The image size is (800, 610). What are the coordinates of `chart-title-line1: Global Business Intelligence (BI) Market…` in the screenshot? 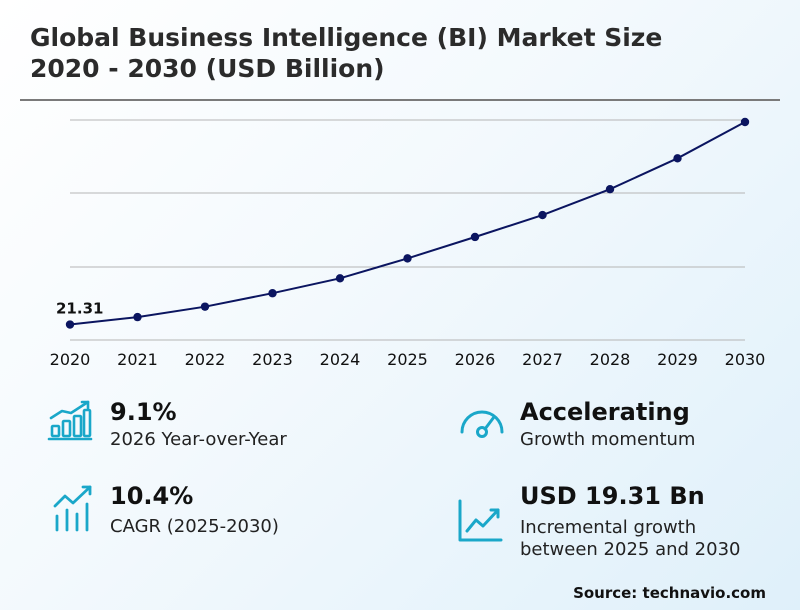 It's located at (346, 37).